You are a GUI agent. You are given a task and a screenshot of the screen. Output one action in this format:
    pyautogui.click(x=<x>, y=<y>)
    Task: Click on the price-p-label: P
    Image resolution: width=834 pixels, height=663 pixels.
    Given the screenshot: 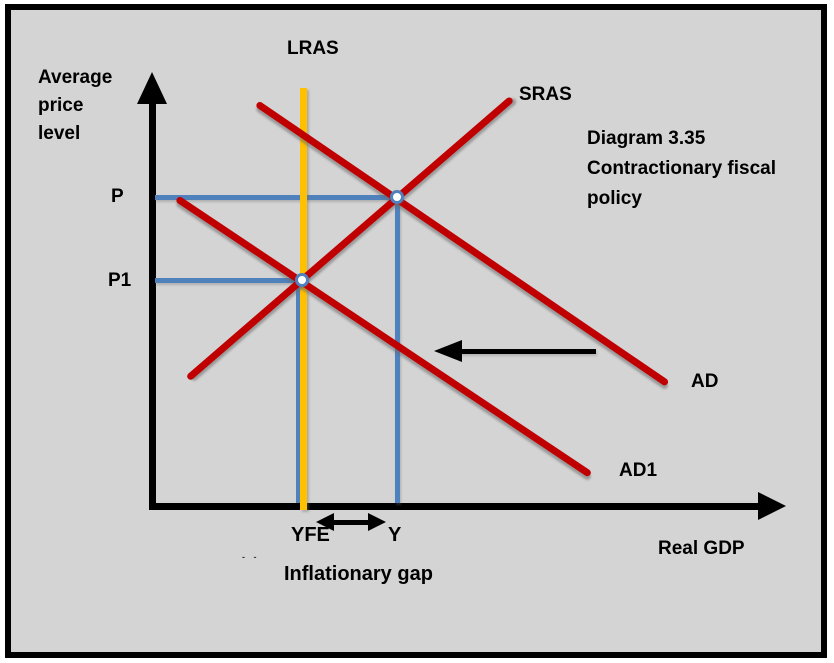 What is the action you would take?
    pyautogui.click(x=117, y=196)
    